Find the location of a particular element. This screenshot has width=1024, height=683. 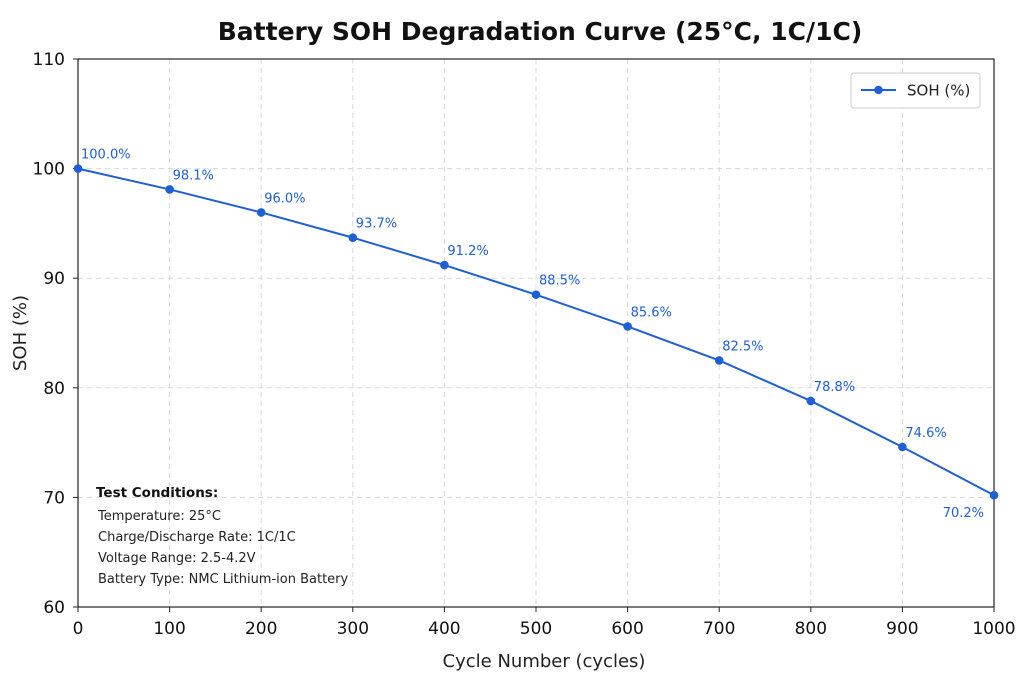

x-tick-label: 400 is located at coordinates (444, 629).